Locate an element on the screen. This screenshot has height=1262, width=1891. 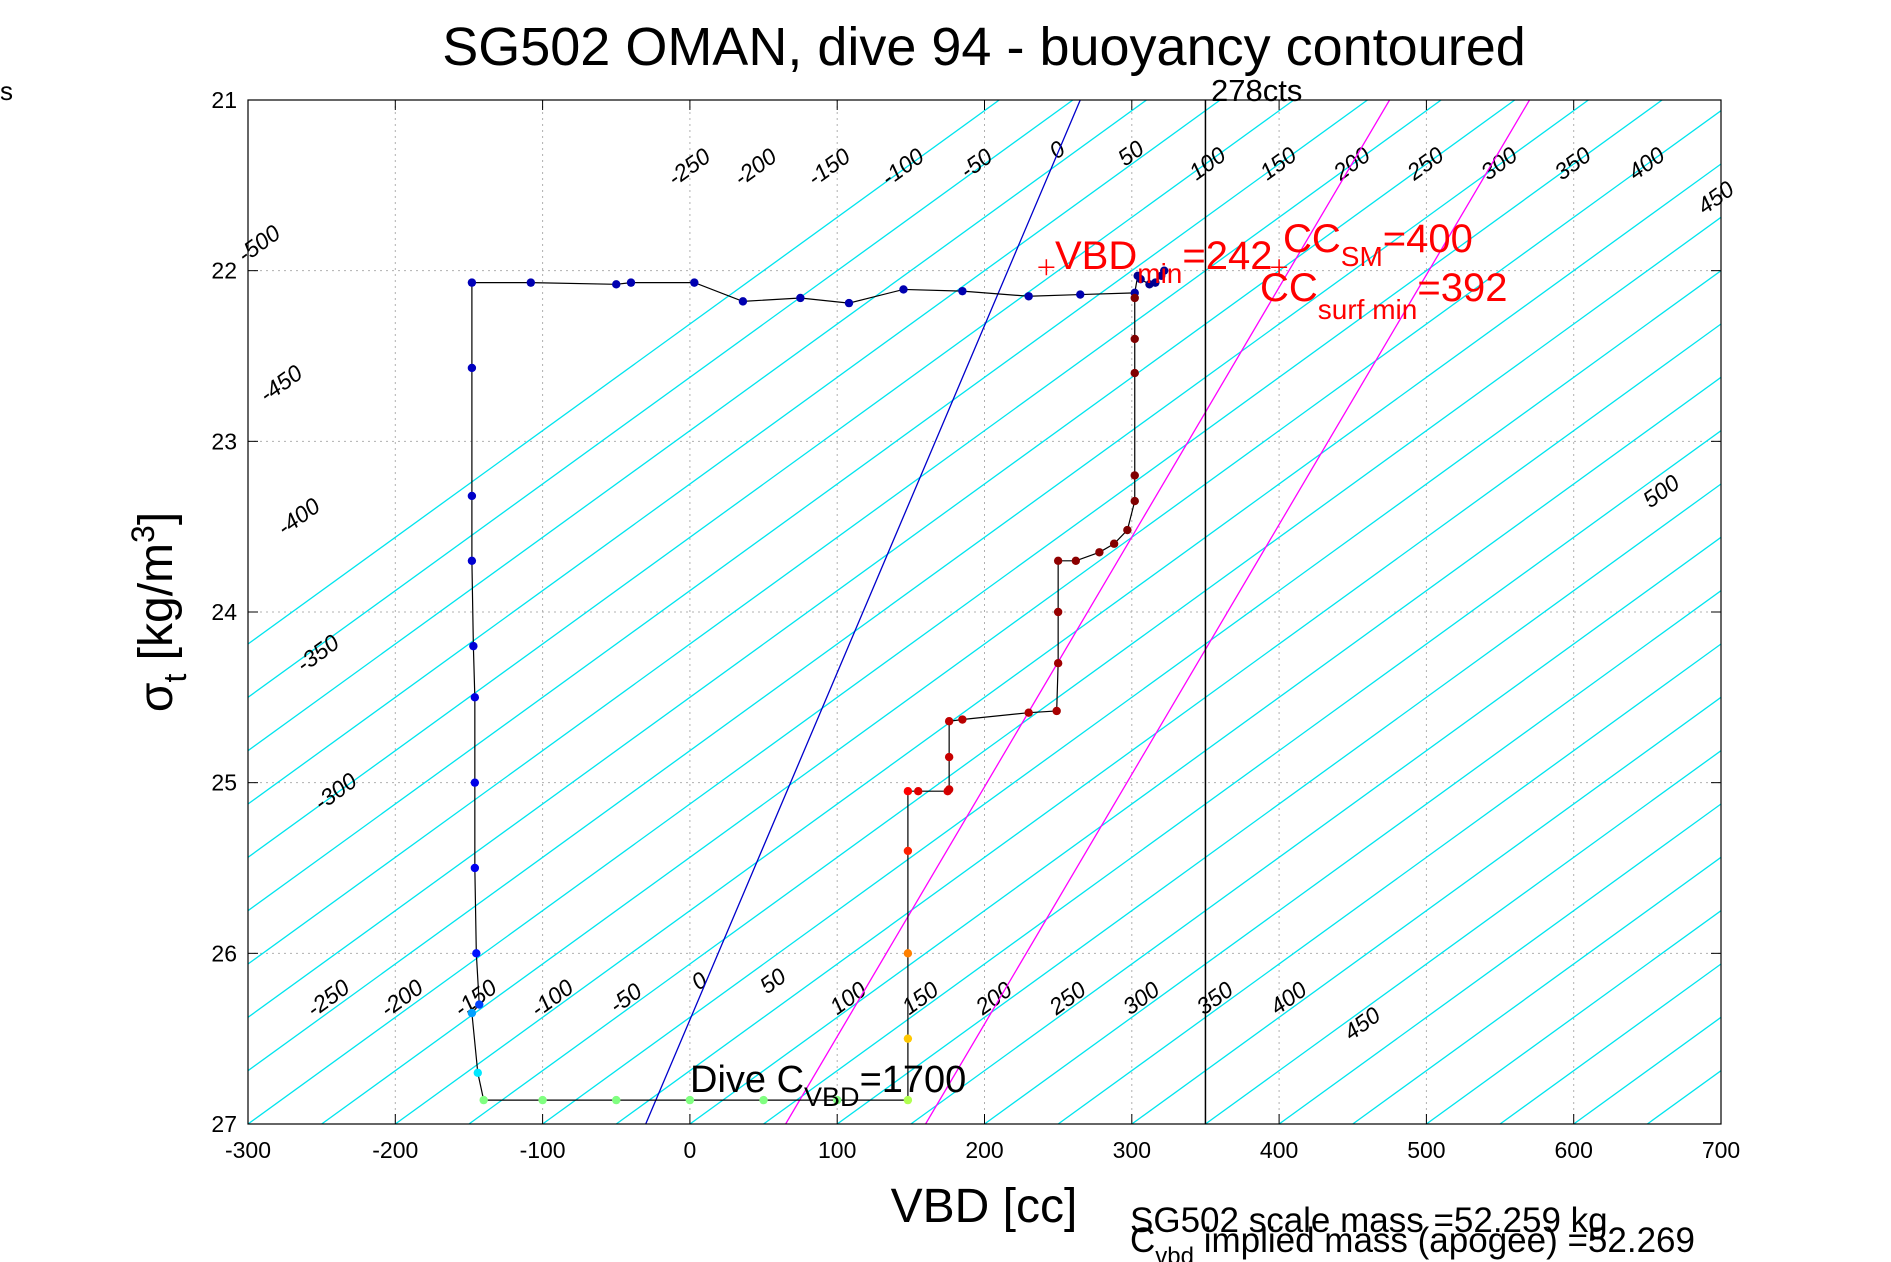
contour-label: 50 is located at coordinates (773, 981).